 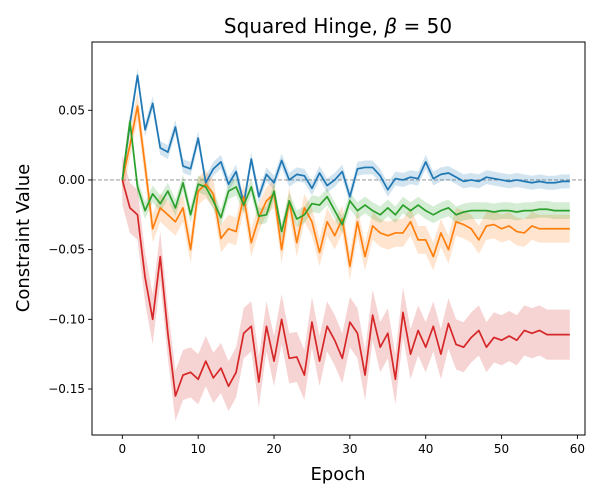 What do you see at coordinates (273, 449) in the screenshot?
I see `x-tick-label: 20` at bounding box center [273, 449].